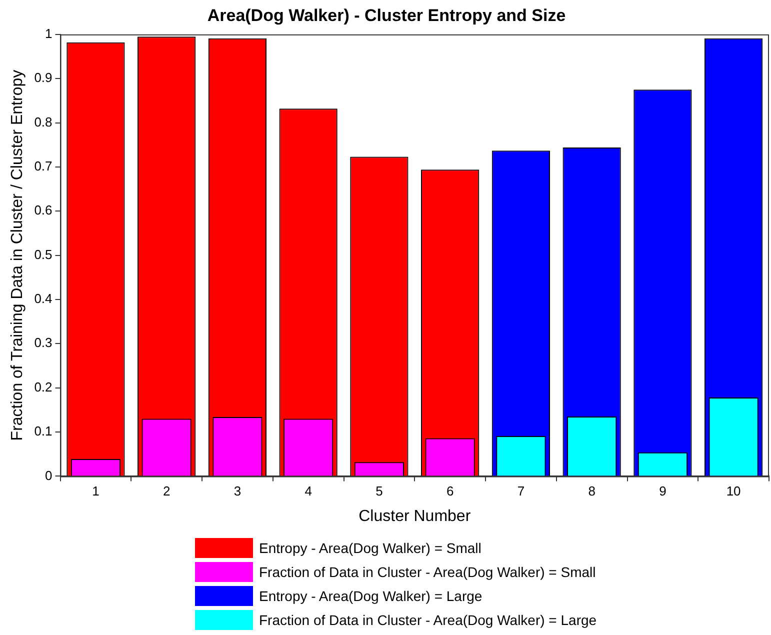 The image size is (771, 635). I want to click on x-tick-label: 3, so click(238, 491).